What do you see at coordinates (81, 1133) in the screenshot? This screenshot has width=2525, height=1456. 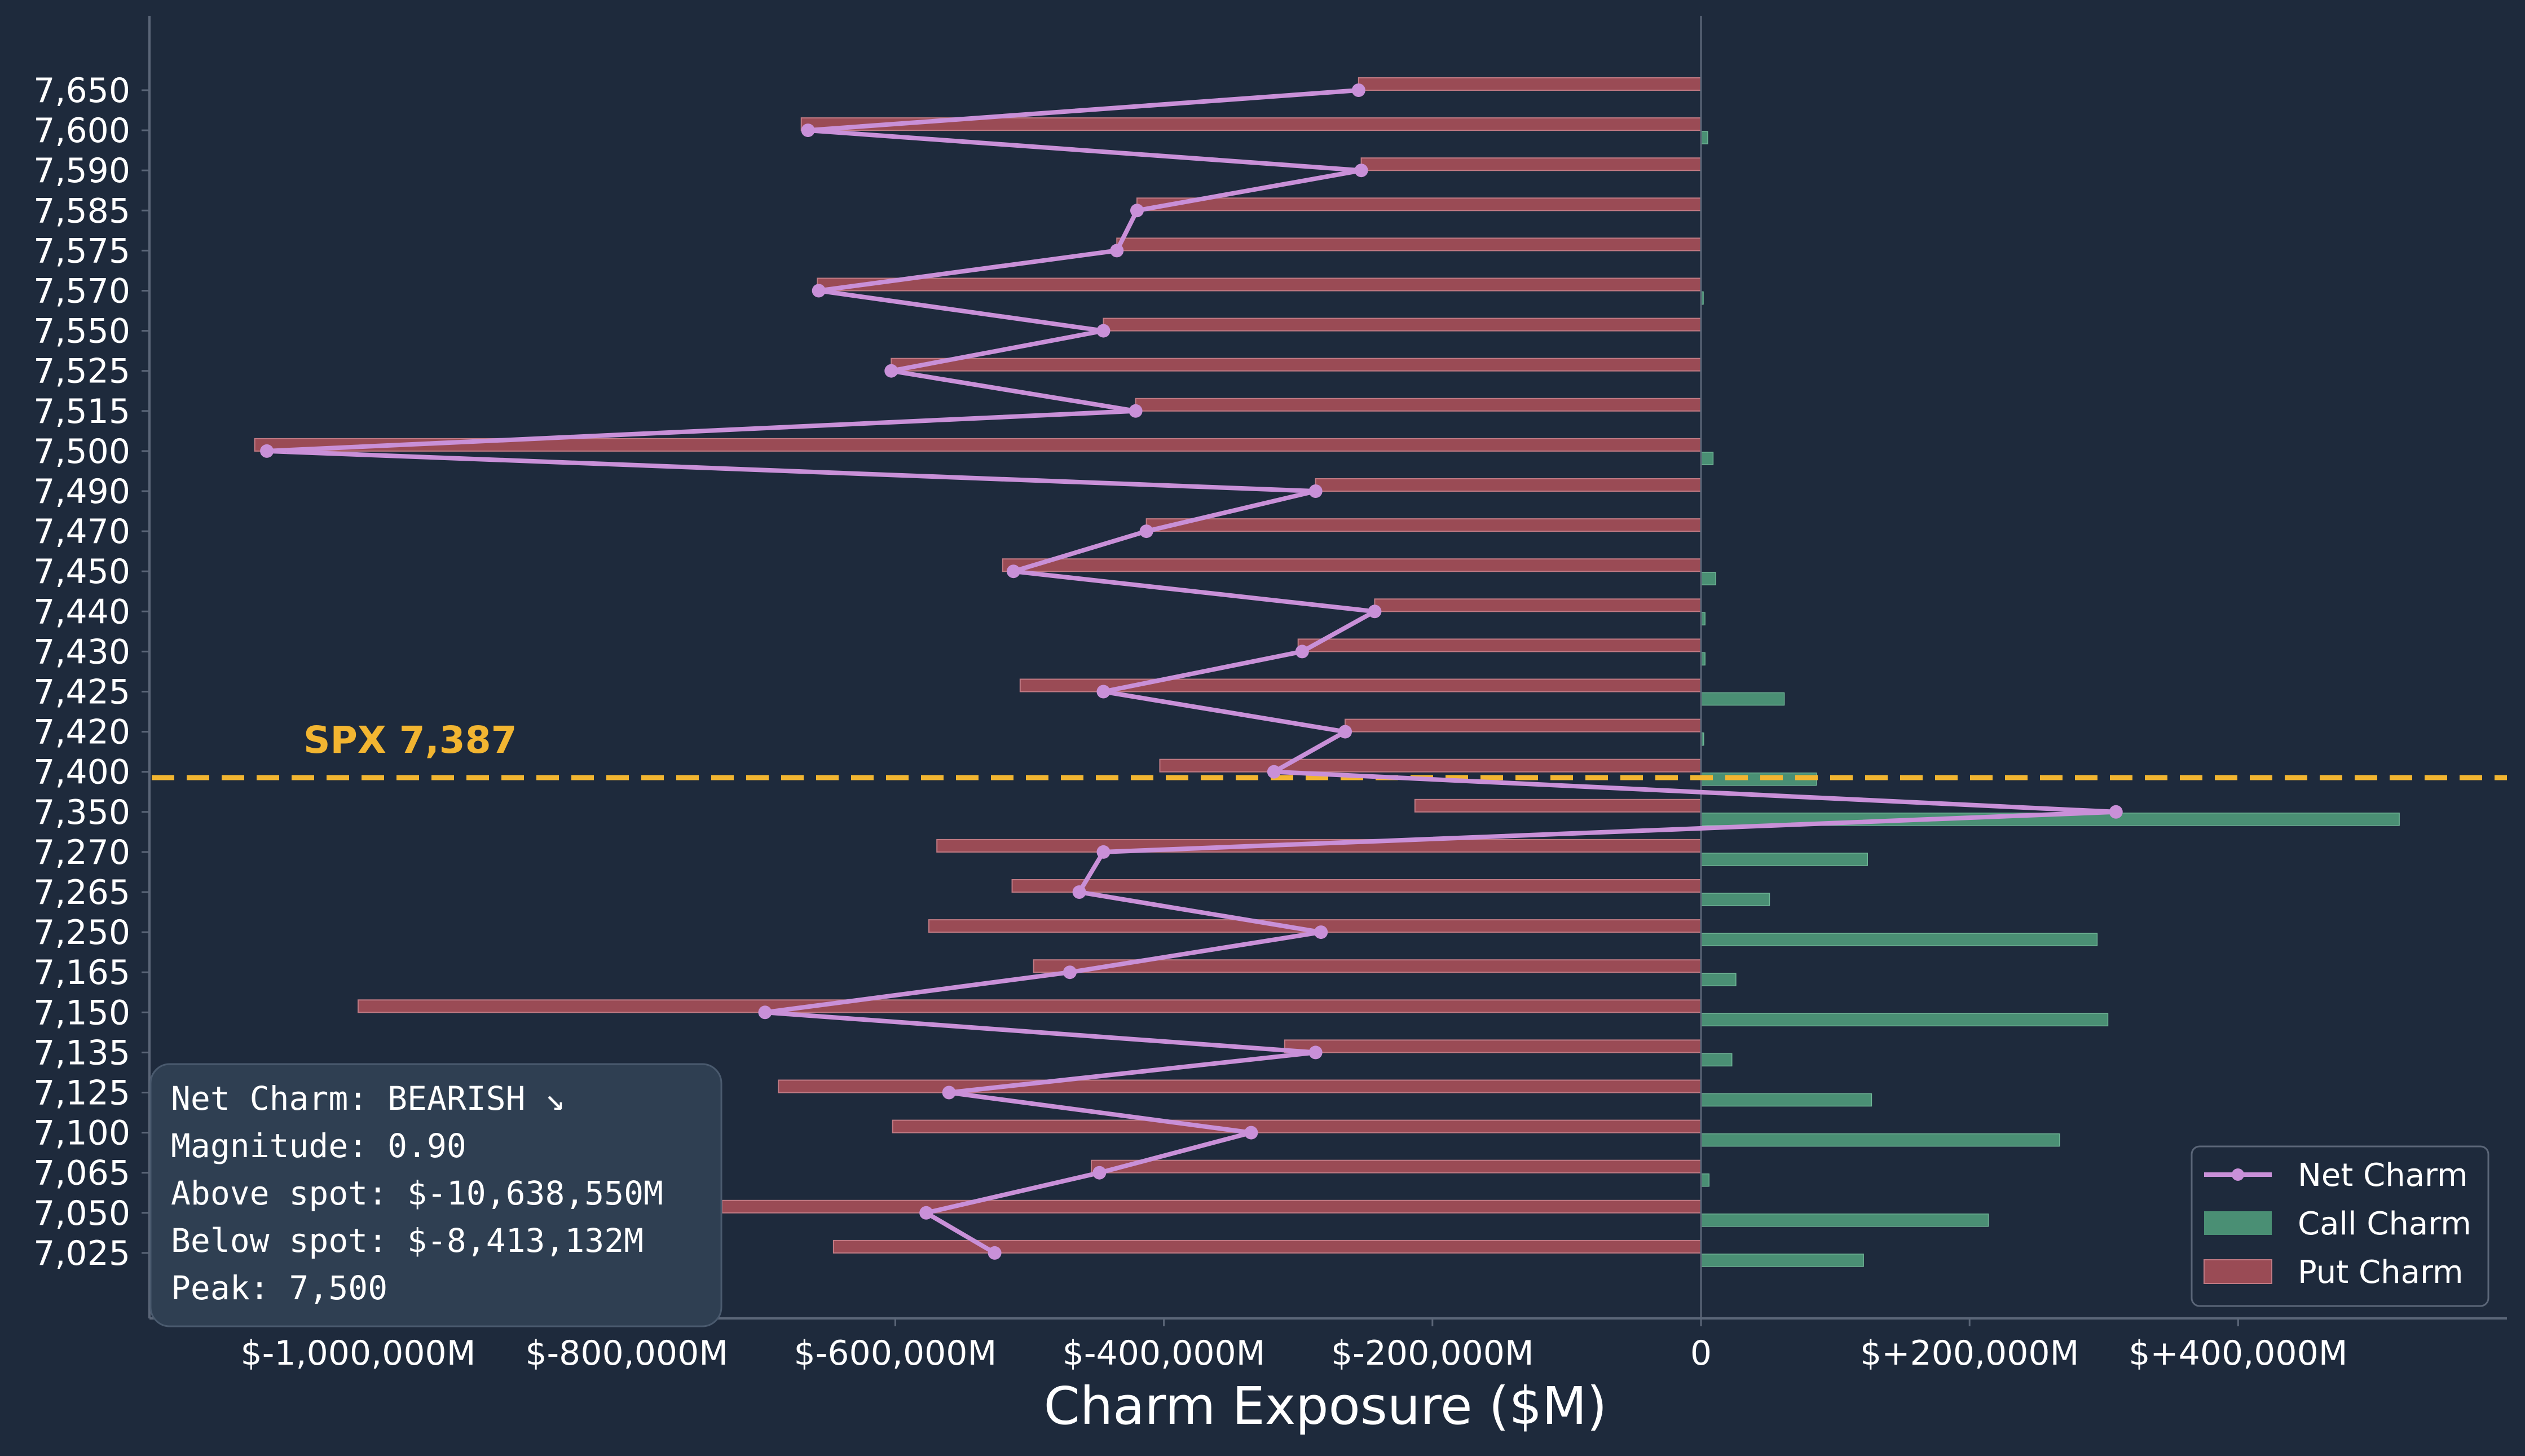 I see `y-tick-label: 7,100` at bounding box center [81, 1133].